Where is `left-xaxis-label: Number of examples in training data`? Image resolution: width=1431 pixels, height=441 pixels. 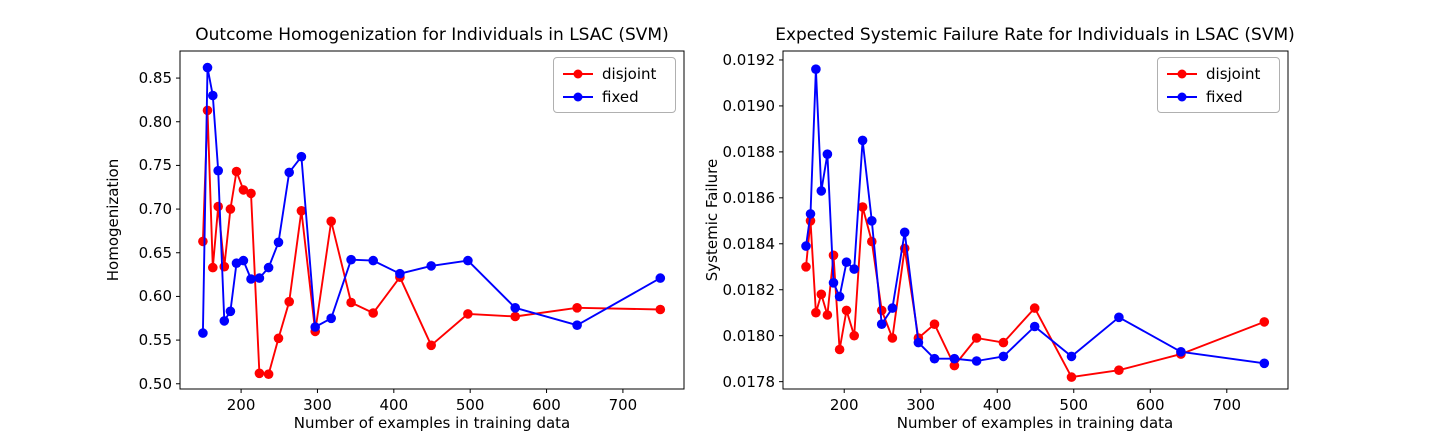
left-xaxis-label: Number of examples in training data is located at coordinates (432, 423).